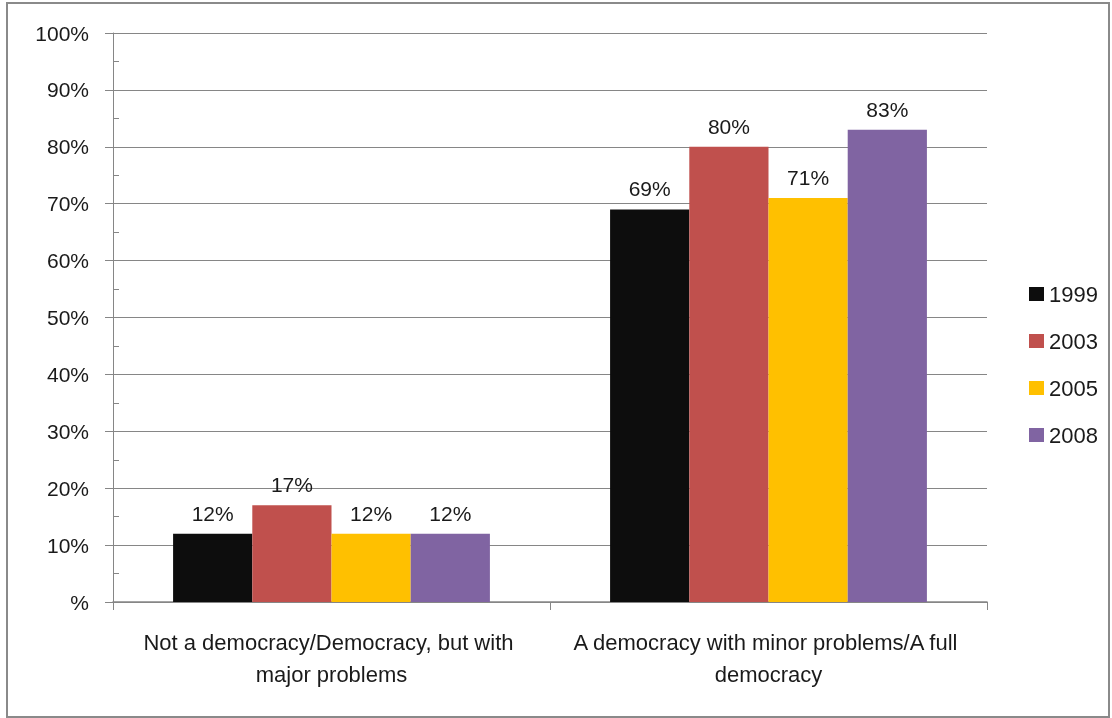  Describe the element at coordinates (1073, 388) in the screenshot. I see `legend-label: 2005` at that location.